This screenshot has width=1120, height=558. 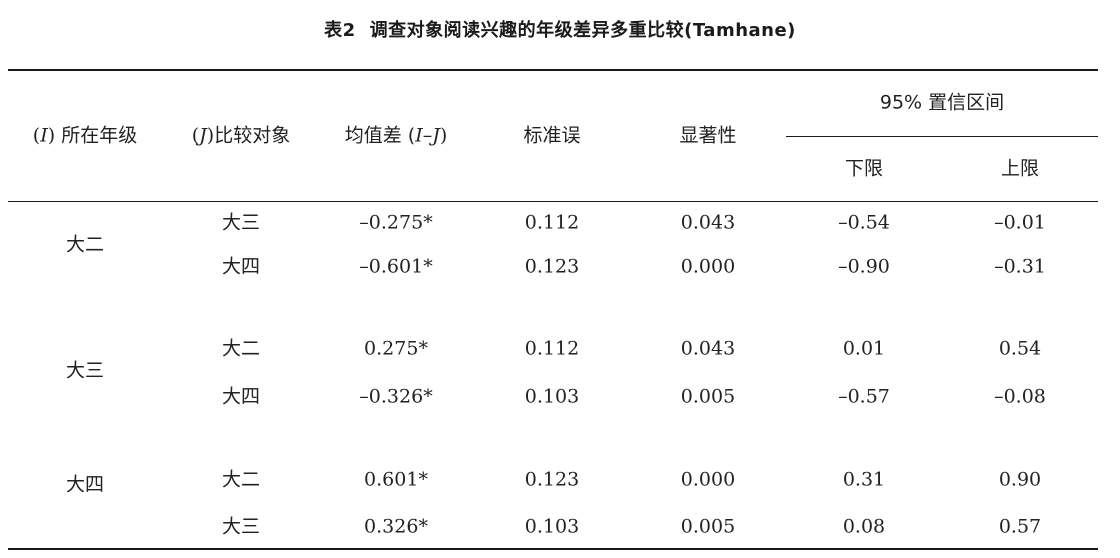 What do you see at coordinates (1020, 396) in the screenshot?
I see `upper-cell: –0.08` at bounding box center [1020, 396].